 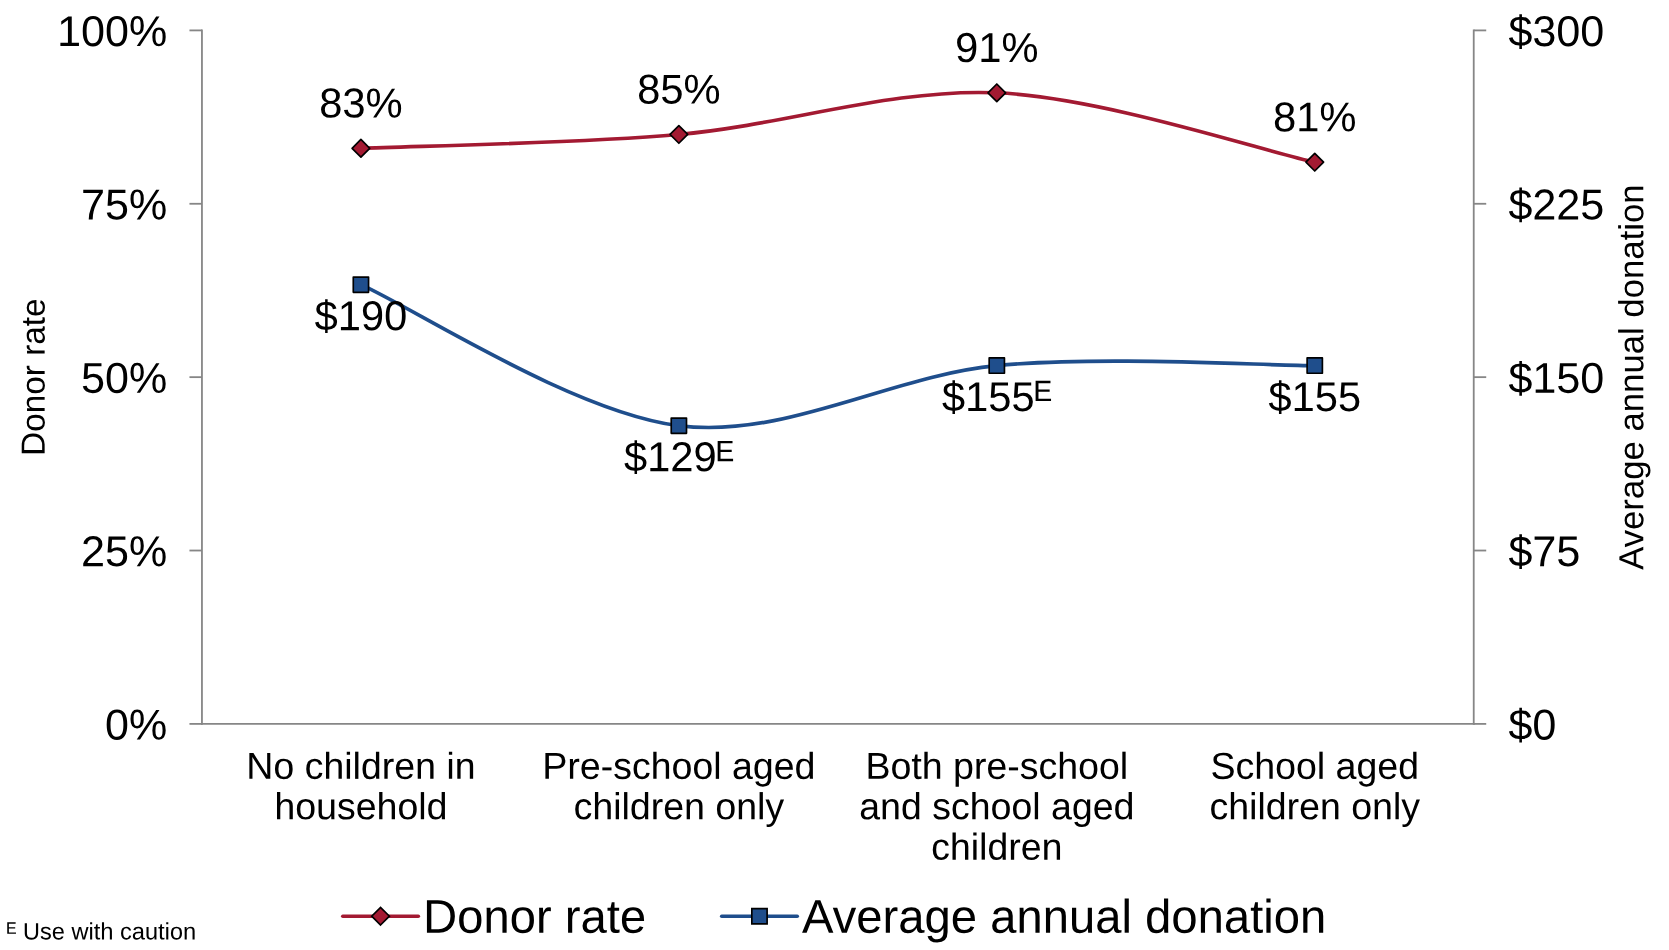 I want to click on y-tick-label: 25%, so click(x=124, y=551).